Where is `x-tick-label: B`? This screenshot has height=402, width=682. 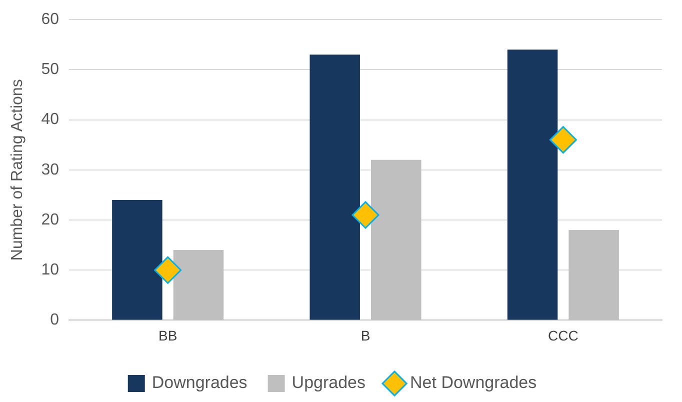
x-tick-label: B is located at coordinates (365, 335).